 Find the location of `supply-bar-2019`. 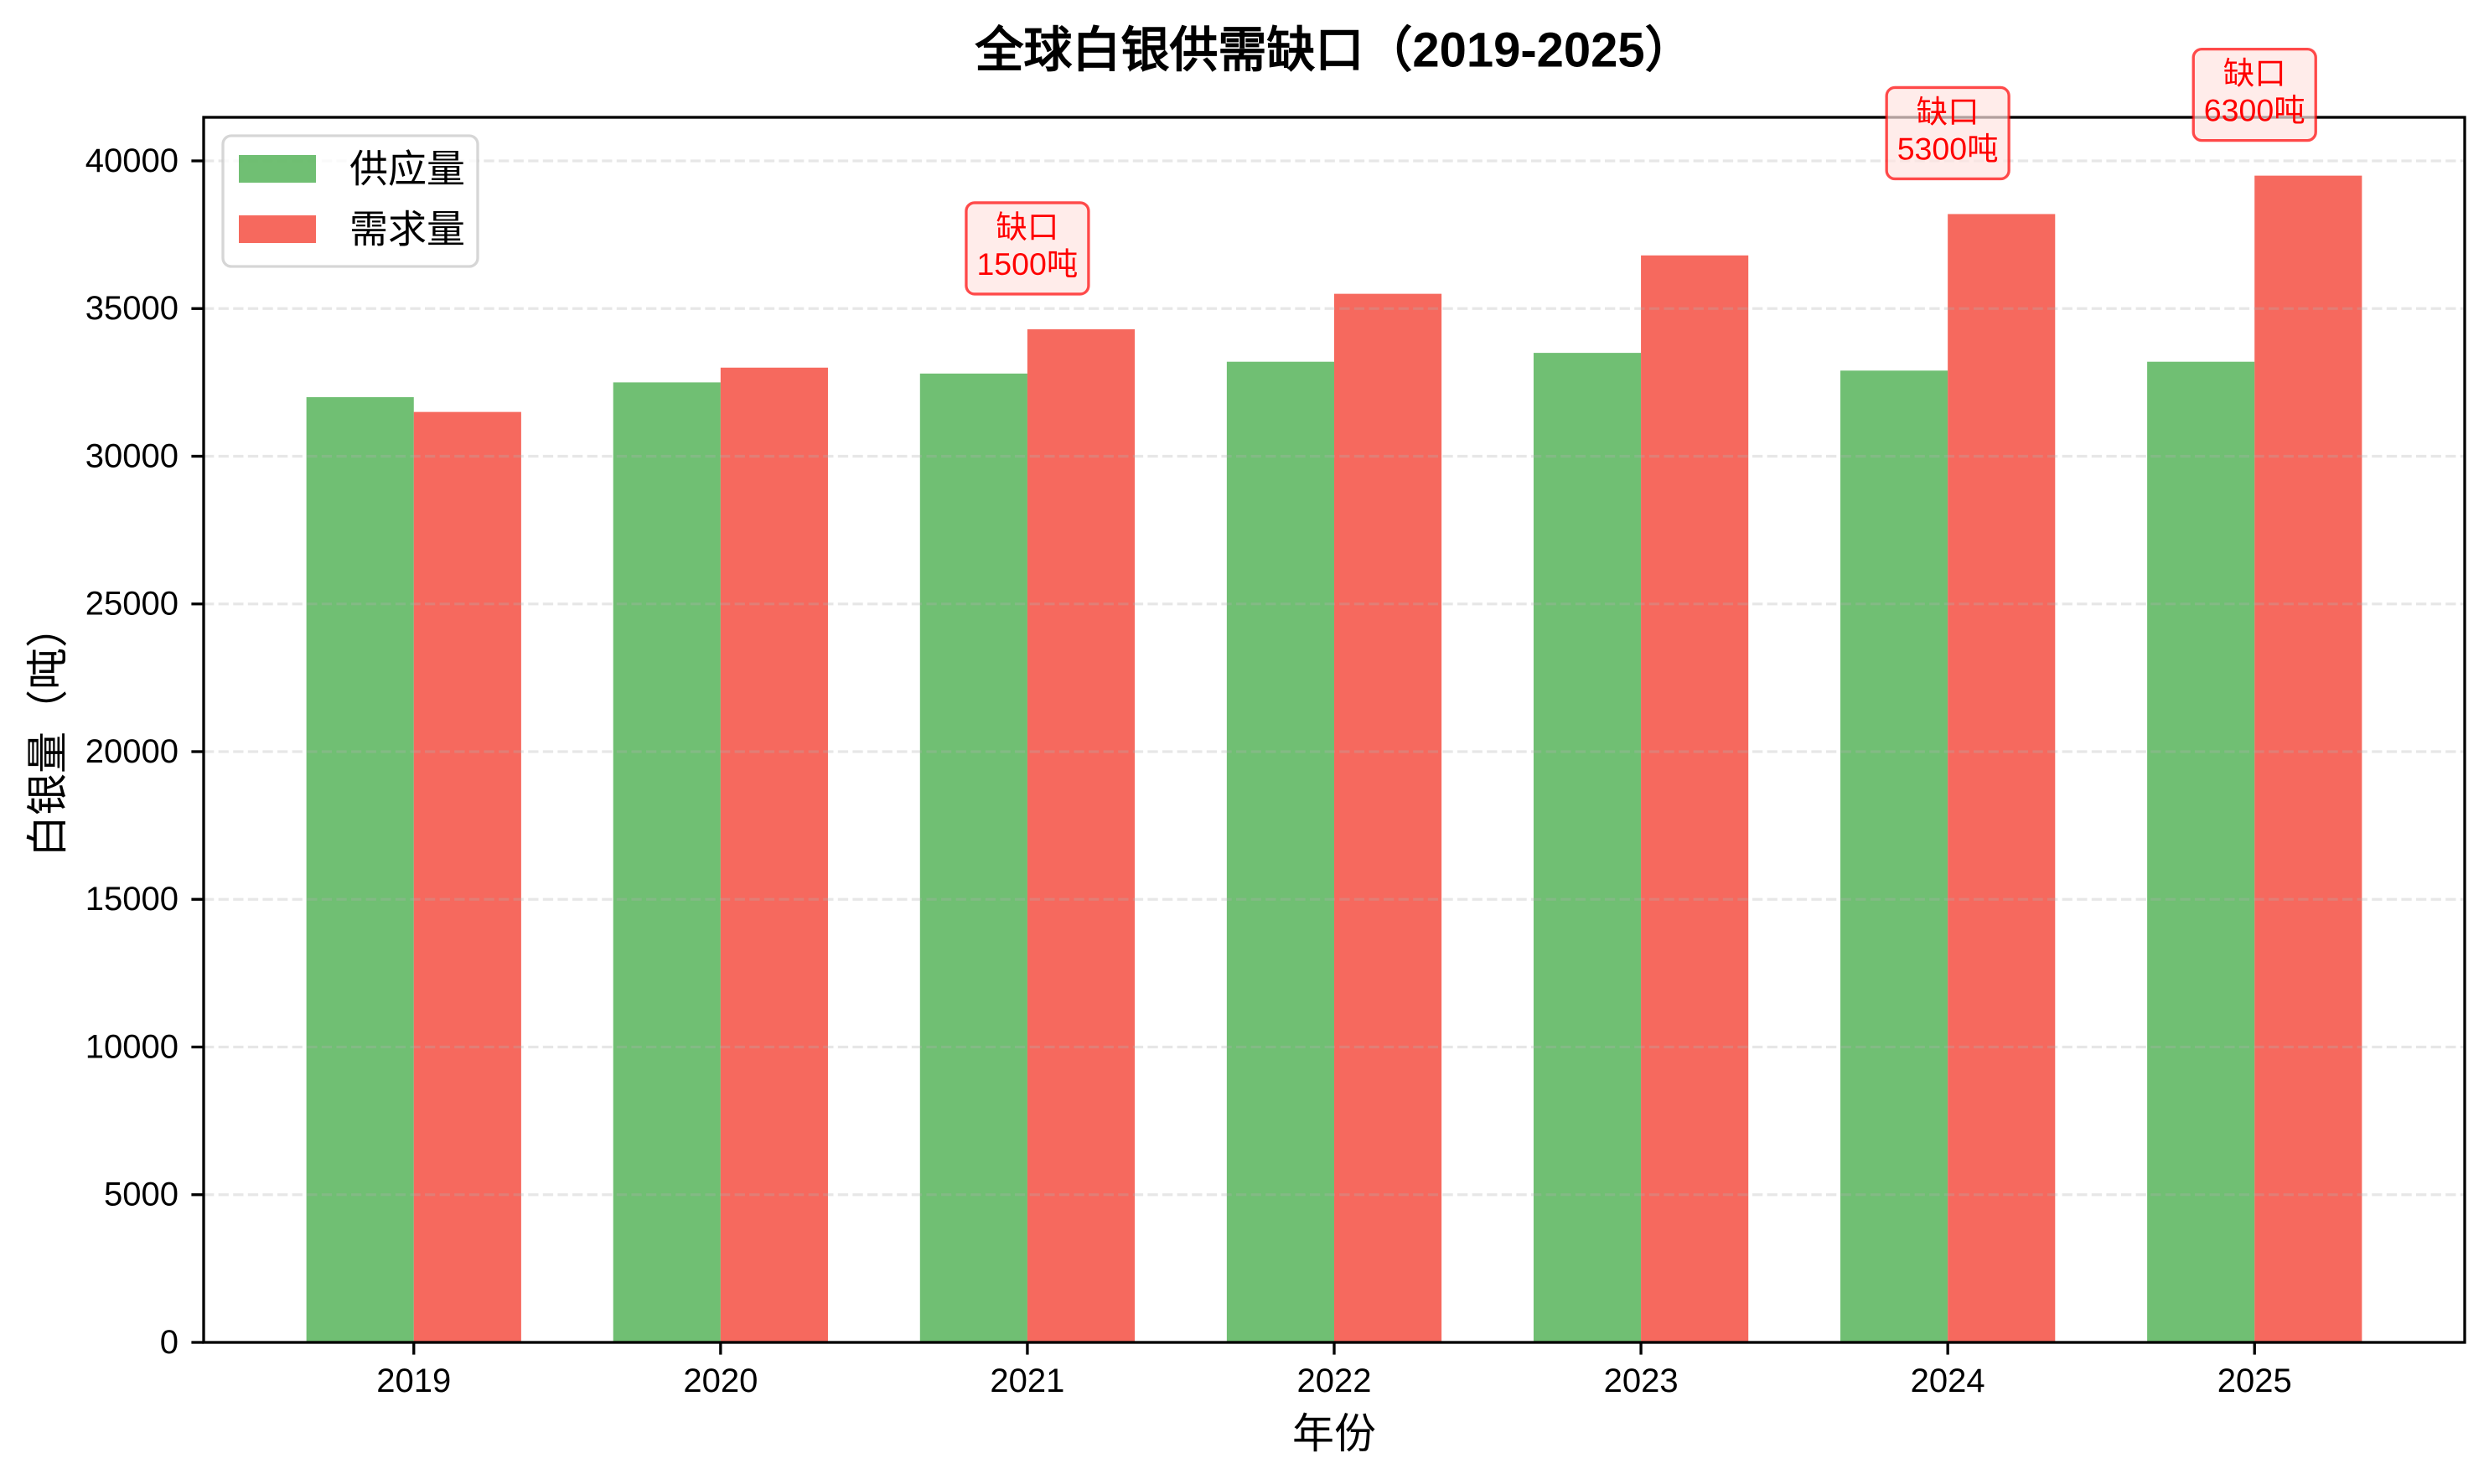

supply-bar-2019 is located at coordinates (360, 869).